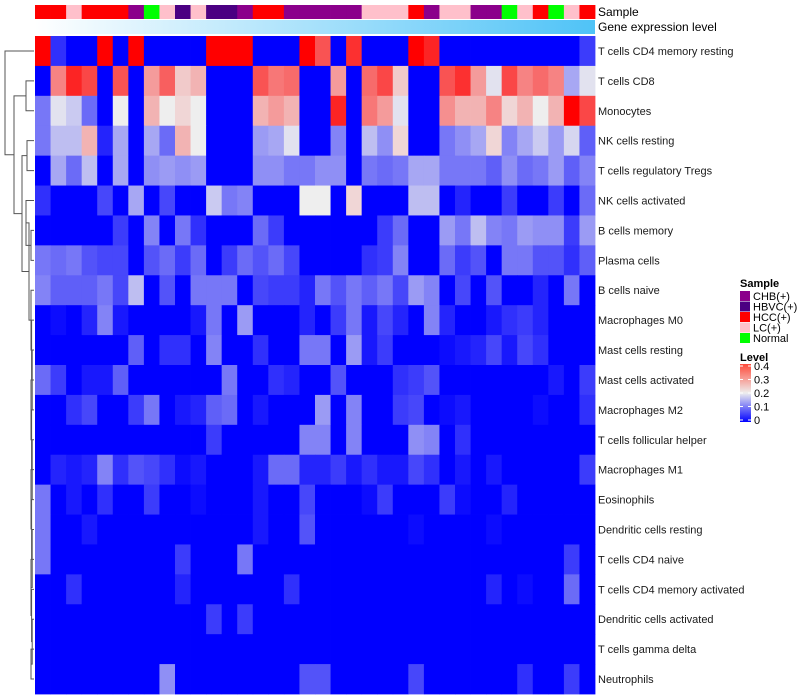 The image size is (800, 700). I want to click on row-label: T cells regulatory Tregs, so click(655, 172).